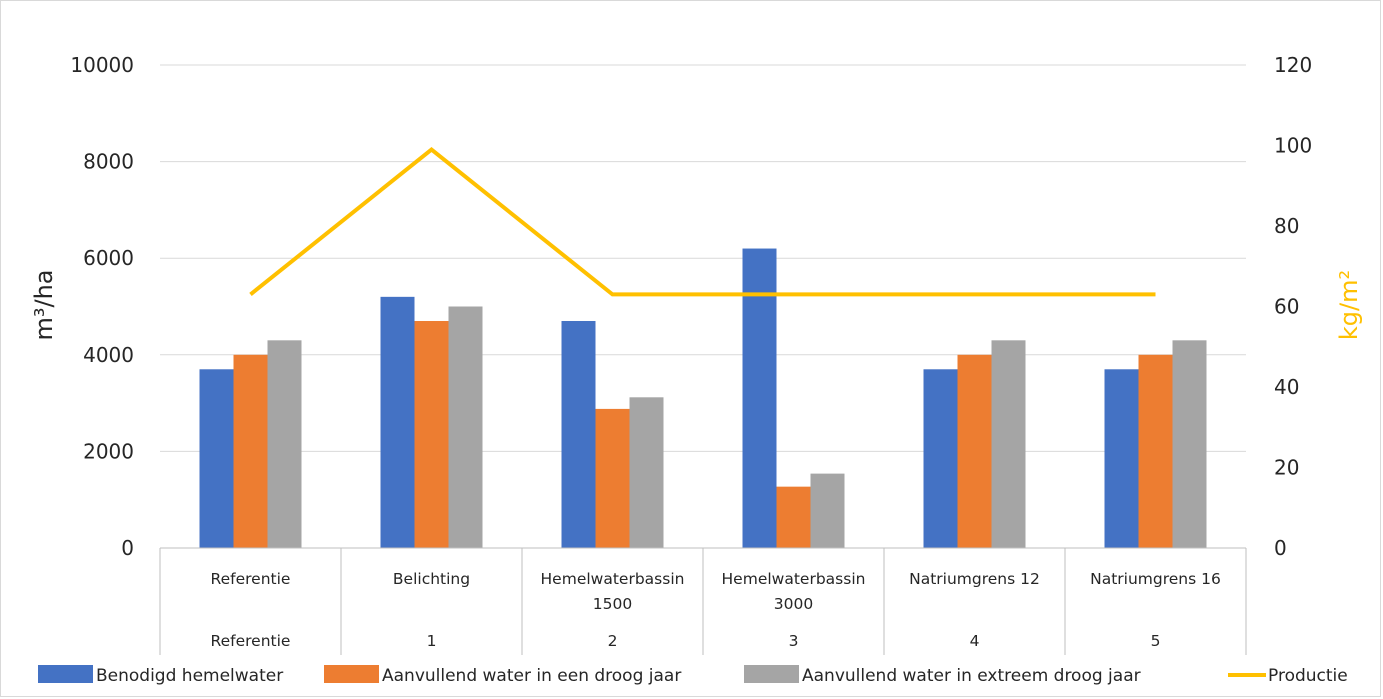 The image size is (1383, 699). I want to click on x-tick-label-line2: 1500, so click(612, 604).